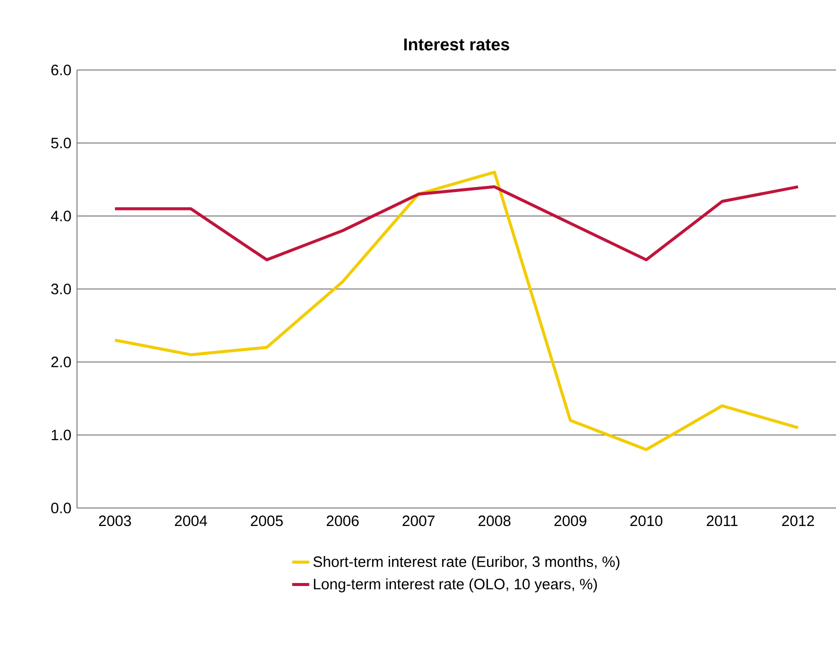 Image resolution: width=836 pixels, height=646 pixels. I want to click on y-tick-label: 2.0, so click(61, 362).